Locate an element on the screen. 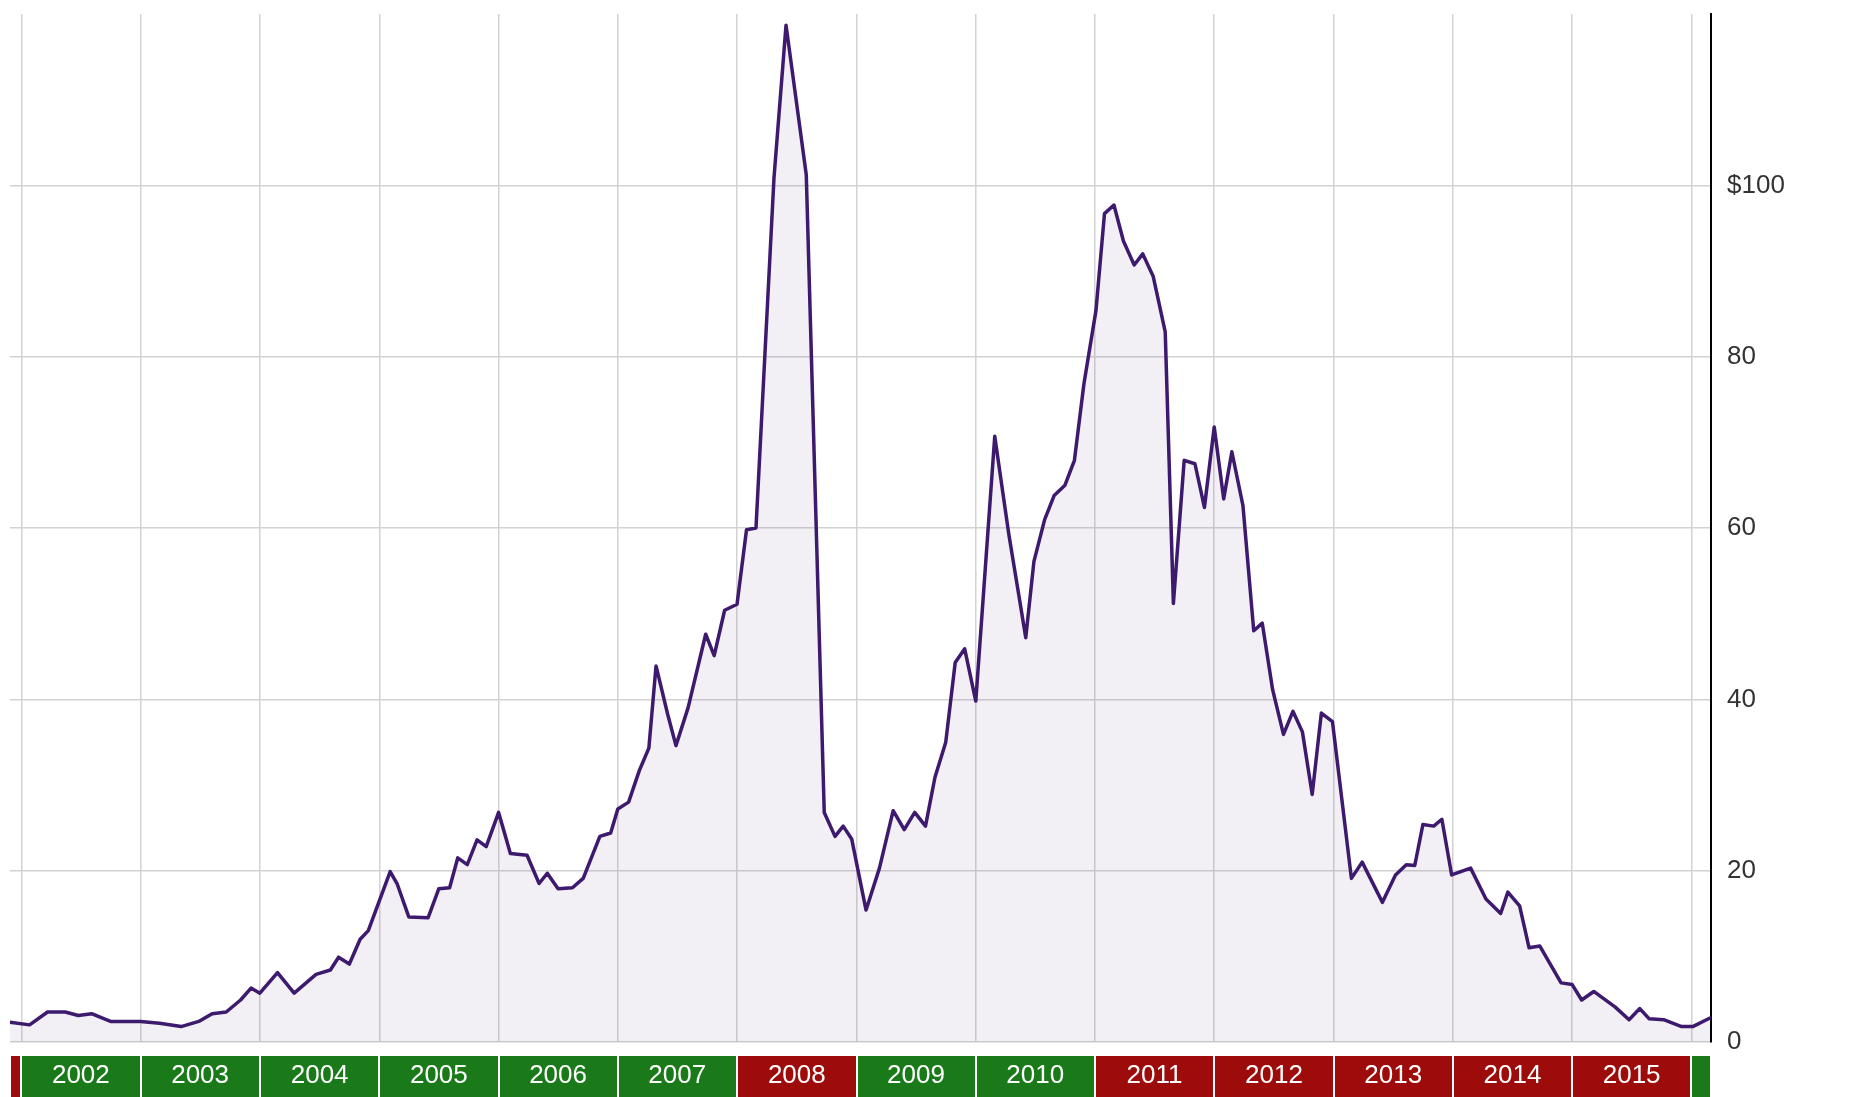 This screenshot has height=1097, width=1854. x-tick-label: 2013 is located at coordinates (1393, 1073).